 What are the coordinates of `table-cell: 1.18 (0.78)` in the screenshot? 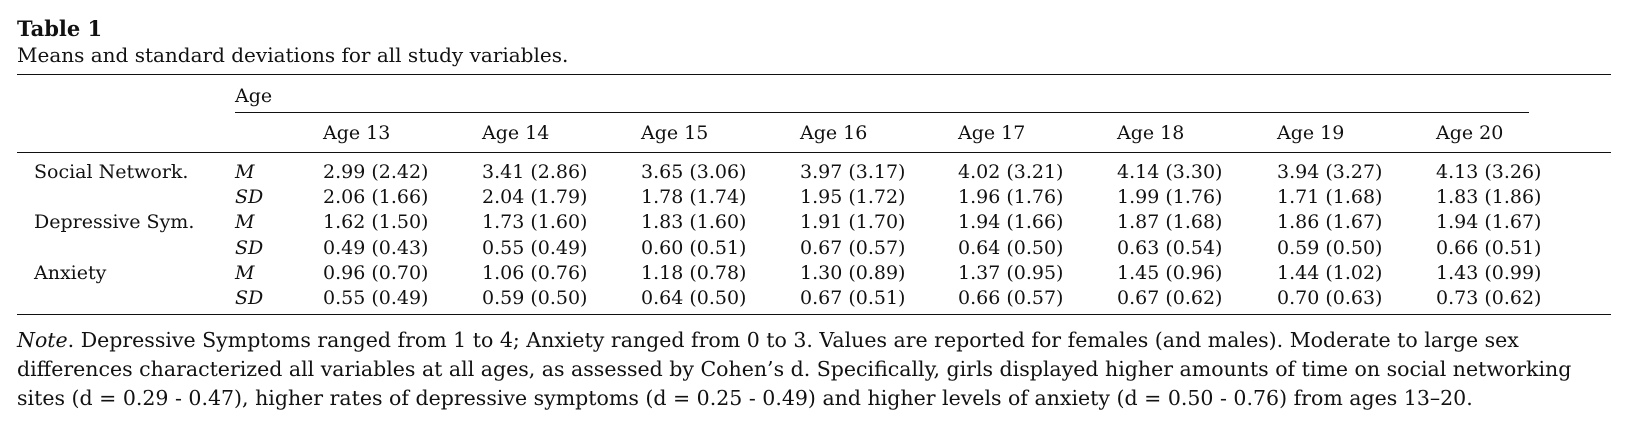 It's located at (694, 273).